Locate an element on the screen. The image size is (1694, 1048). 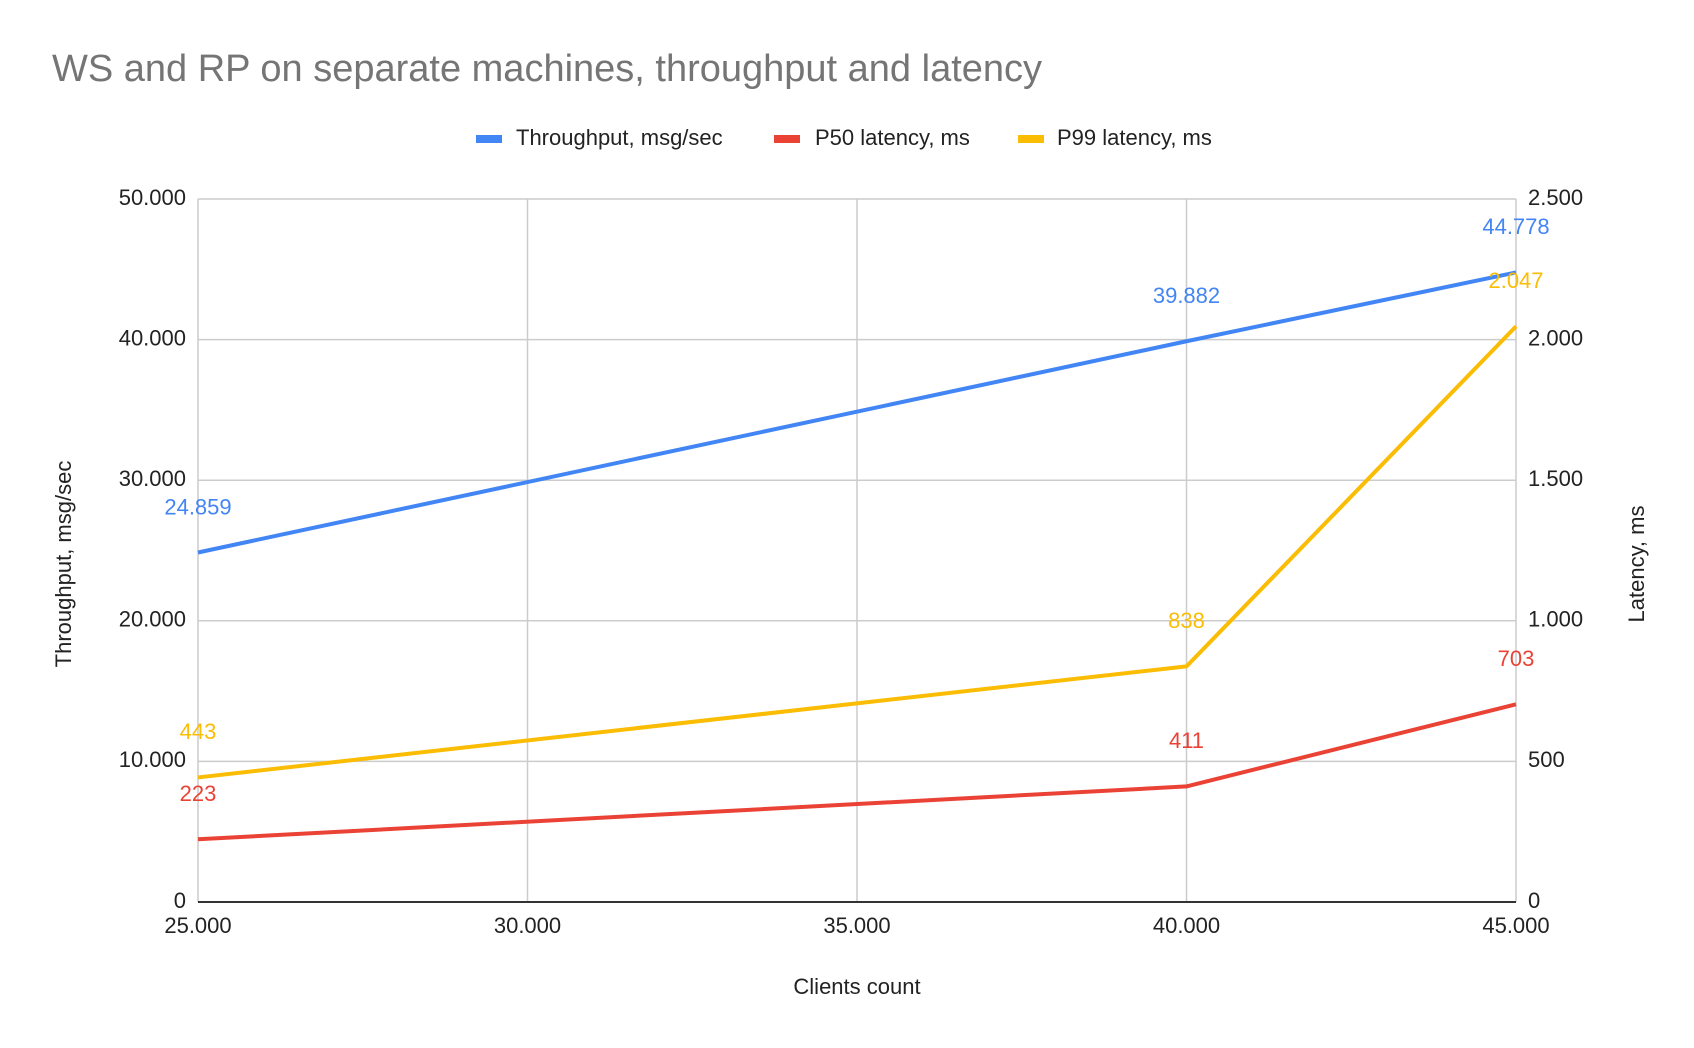
data-label: 39.882 is located at coordinates (1186, 295).